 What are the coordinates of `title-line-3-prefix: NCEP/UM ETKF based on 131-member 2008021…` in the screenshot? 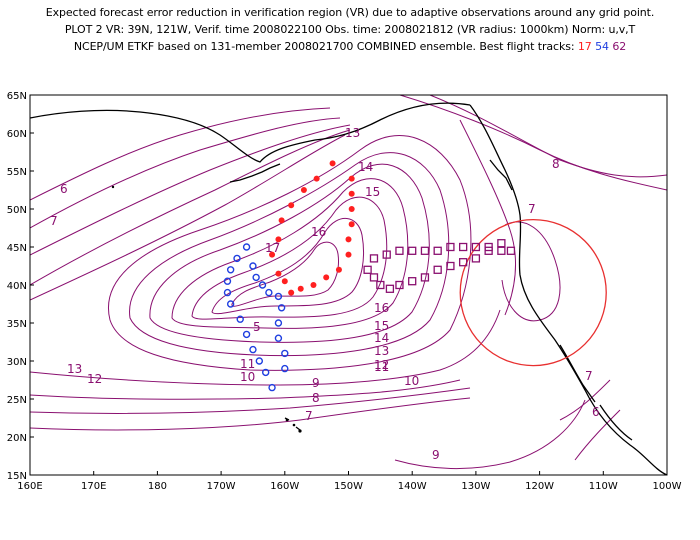 It's located at (324, 46).